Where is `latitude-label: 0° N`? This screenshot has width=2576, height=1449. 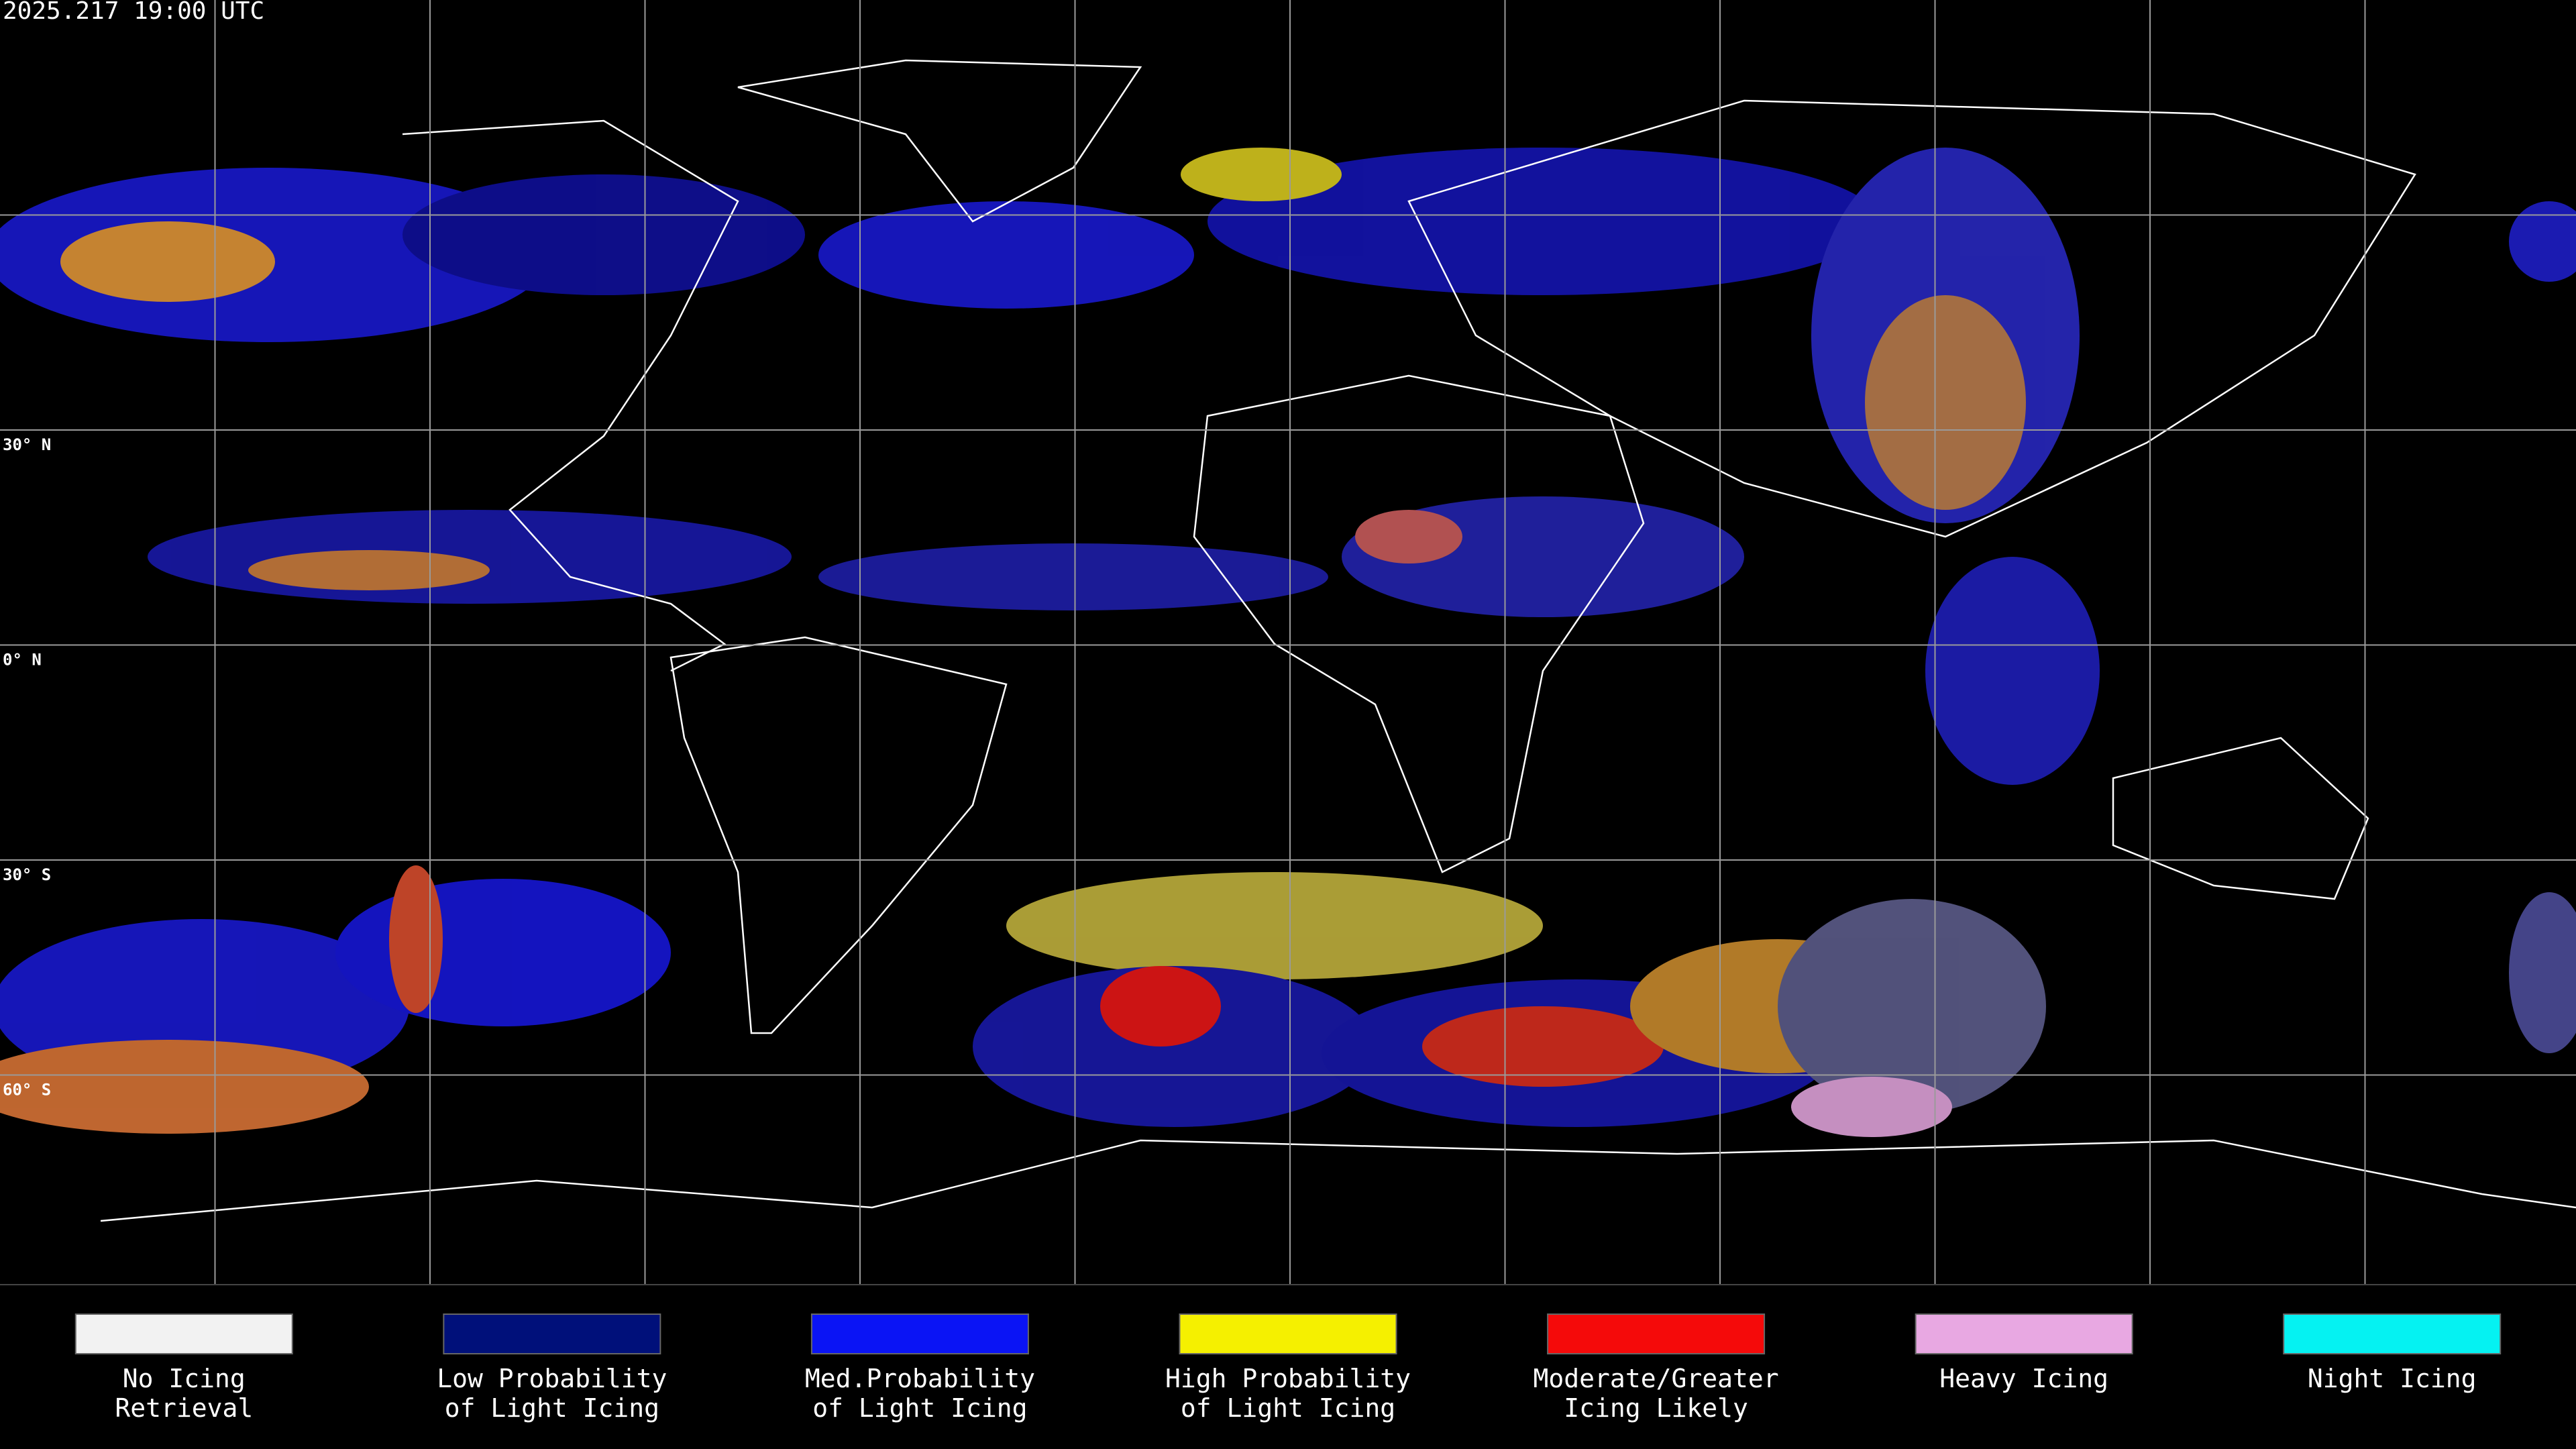
latitude-label: 0° N is located at coordinates (22, 660).